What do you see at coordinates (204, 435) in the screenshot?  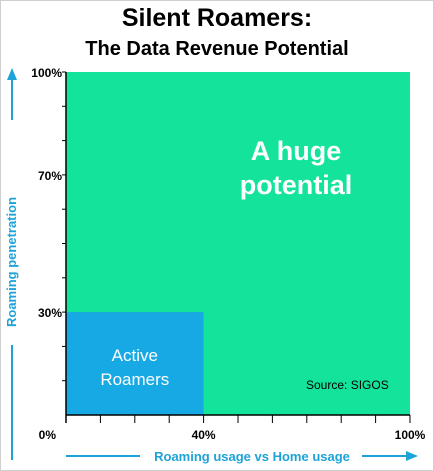 I see `x-tick-label: 40%` at bounding box center [204, 435].